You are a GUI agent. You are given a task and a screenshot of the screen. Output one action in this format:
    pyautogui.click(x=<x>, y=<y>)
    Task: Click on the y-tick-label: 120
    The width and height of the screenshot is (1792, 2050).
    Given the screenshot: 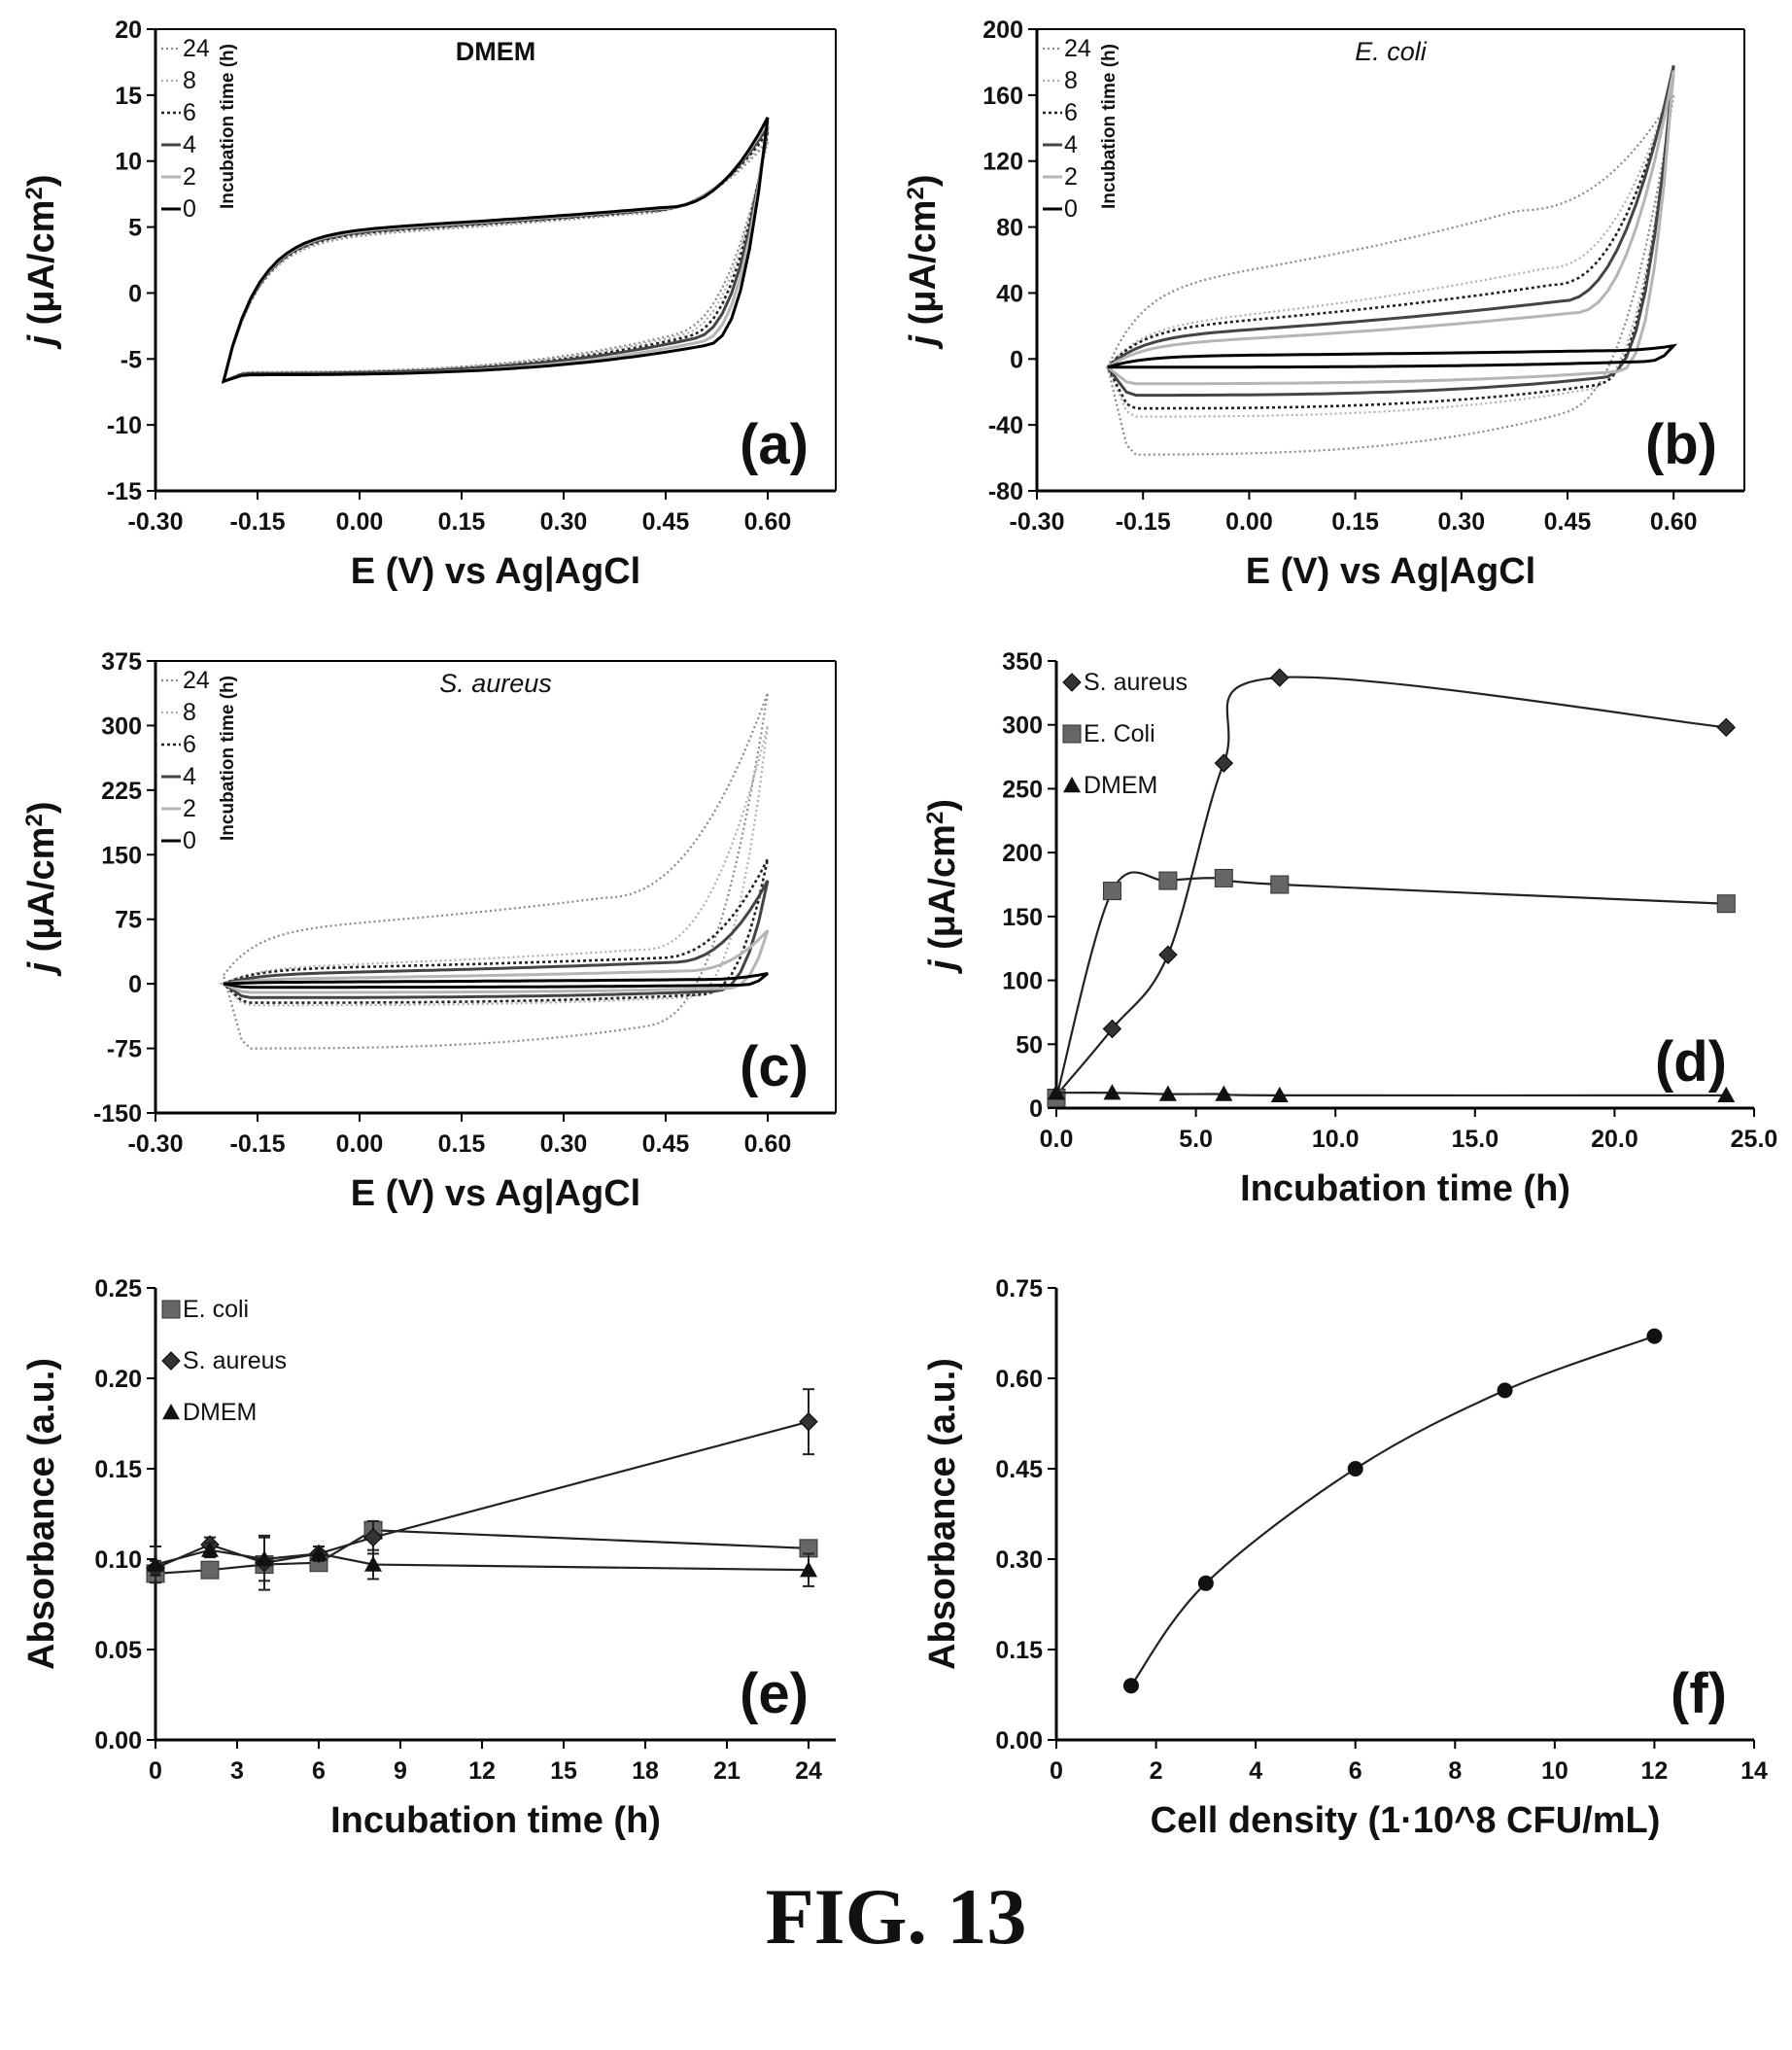 What is the action you would take?
    pyautogui.click(x=1003, y=162)
    